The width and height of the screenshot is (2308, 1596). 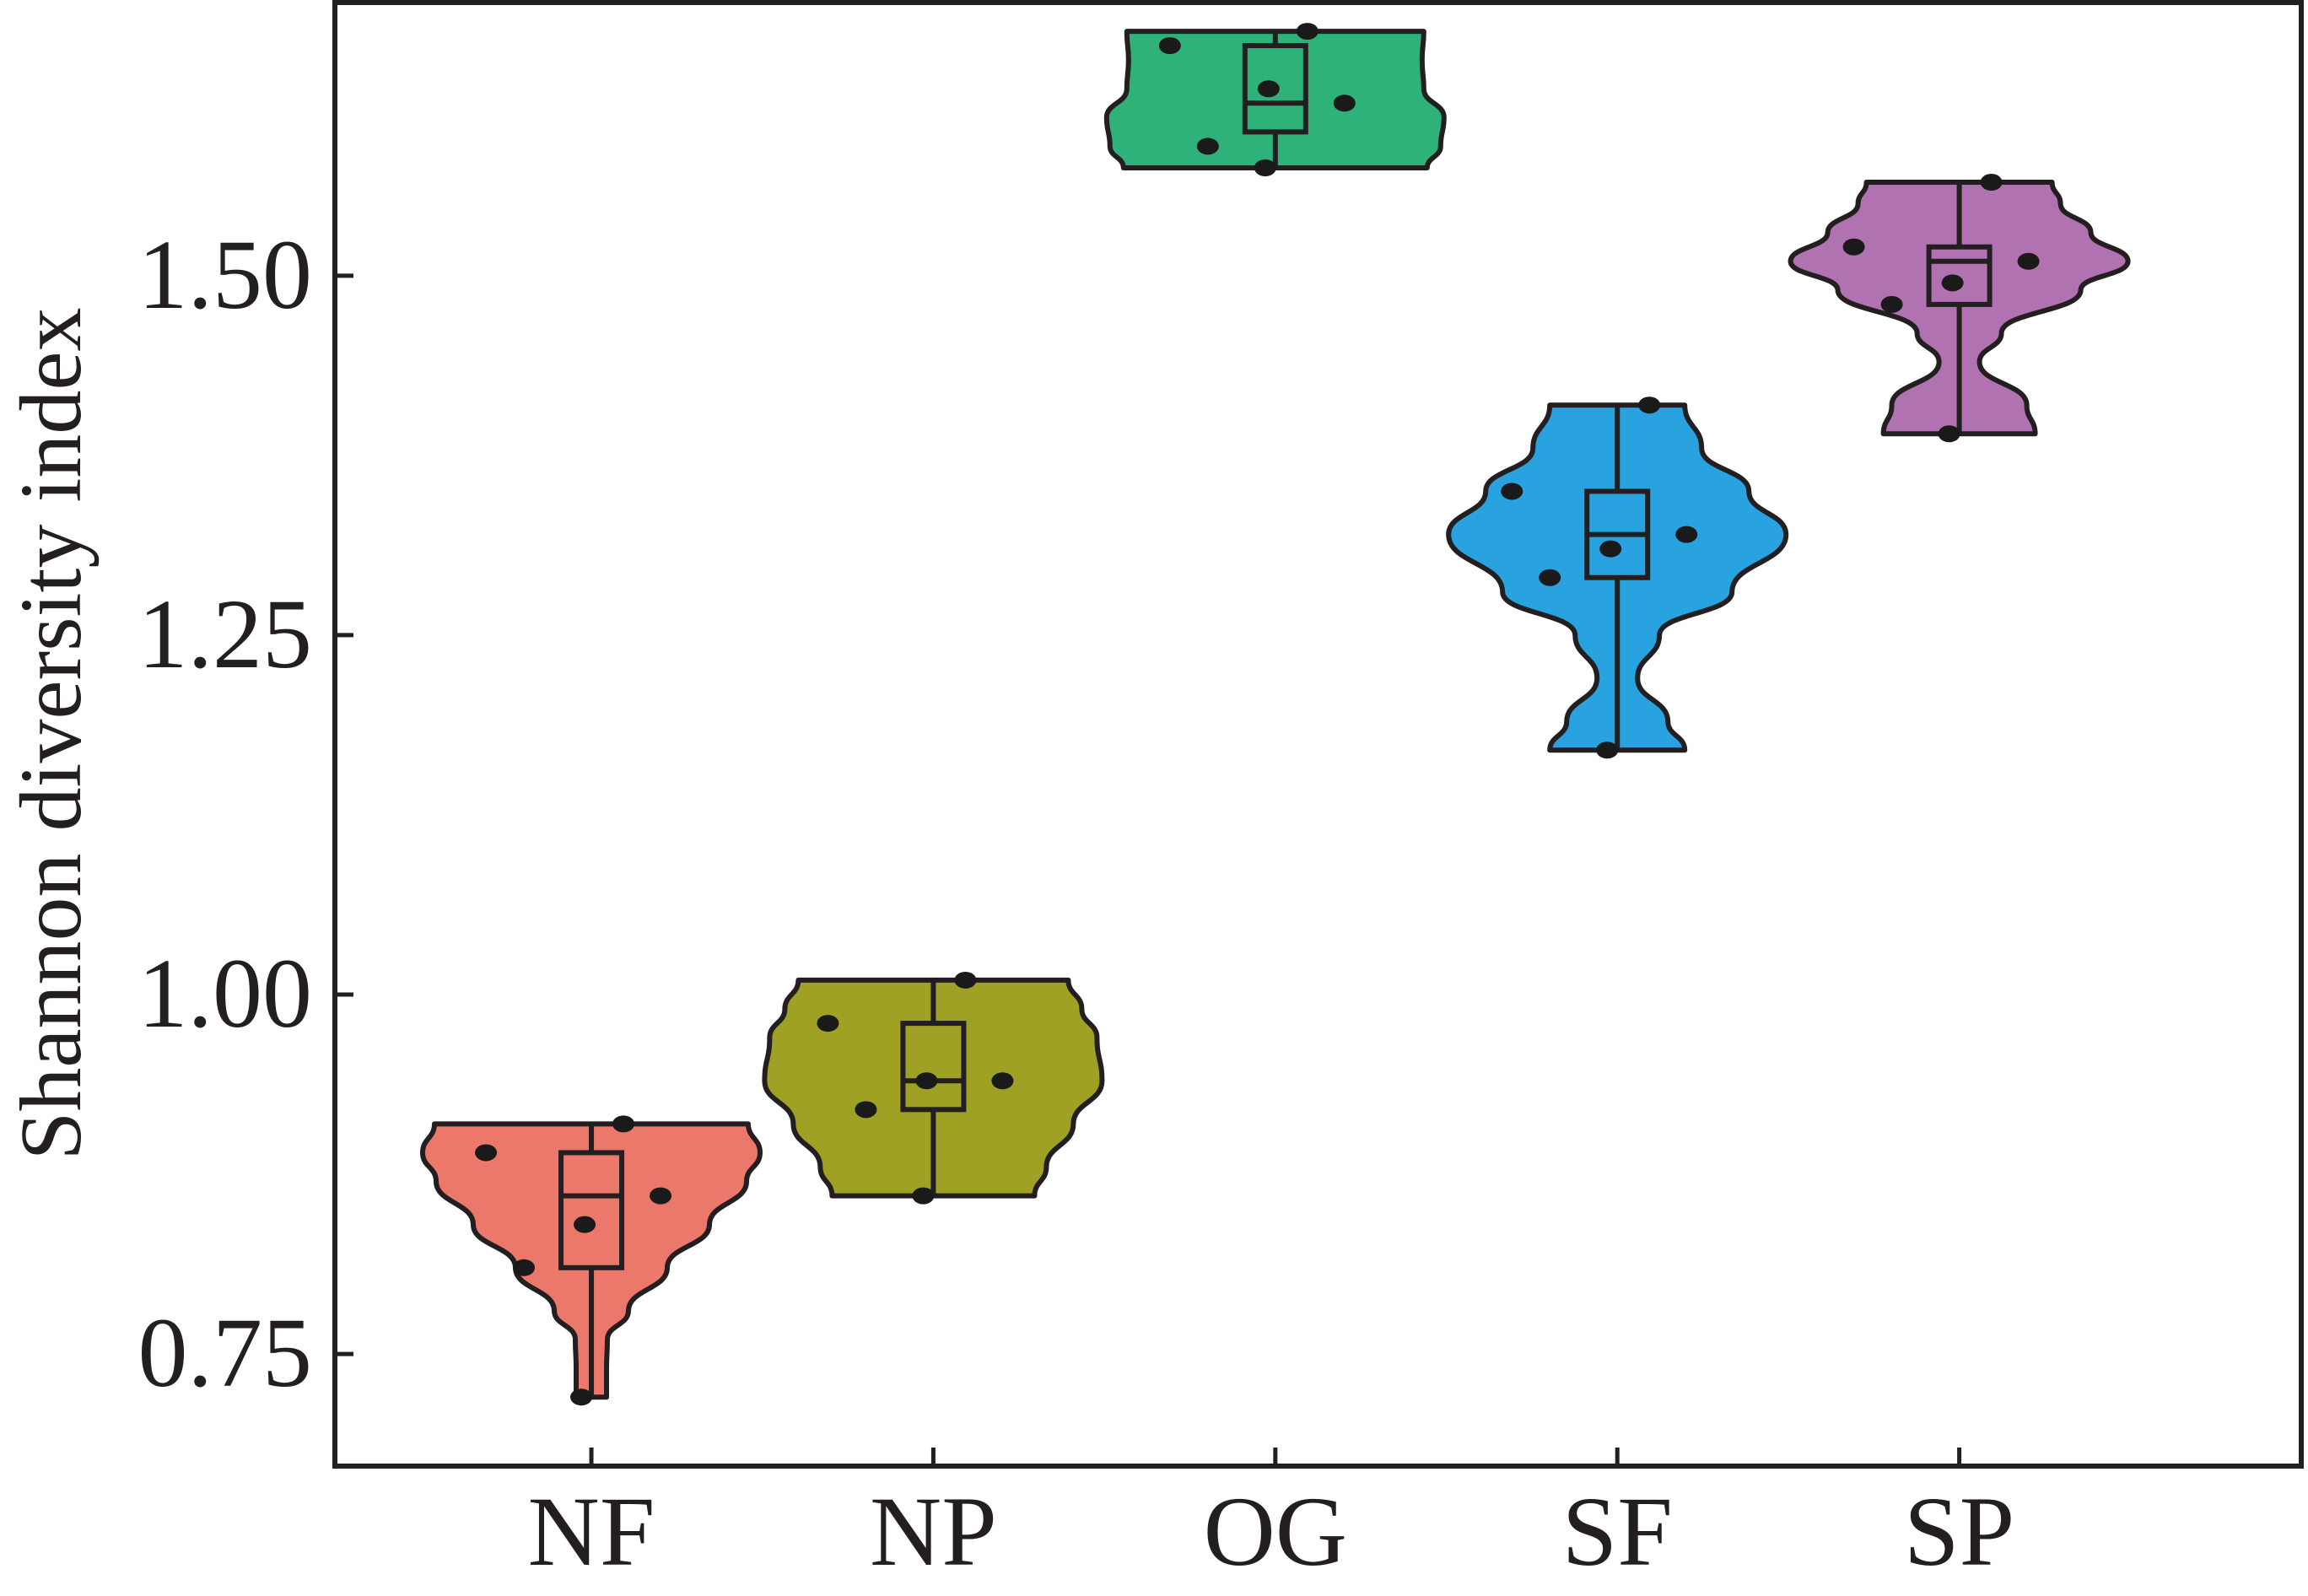 What do you see at coordinates (225, 1352) in the screenshot?
I see `y-tick-label-0: 0.75` at bounding box center [225, 1352].